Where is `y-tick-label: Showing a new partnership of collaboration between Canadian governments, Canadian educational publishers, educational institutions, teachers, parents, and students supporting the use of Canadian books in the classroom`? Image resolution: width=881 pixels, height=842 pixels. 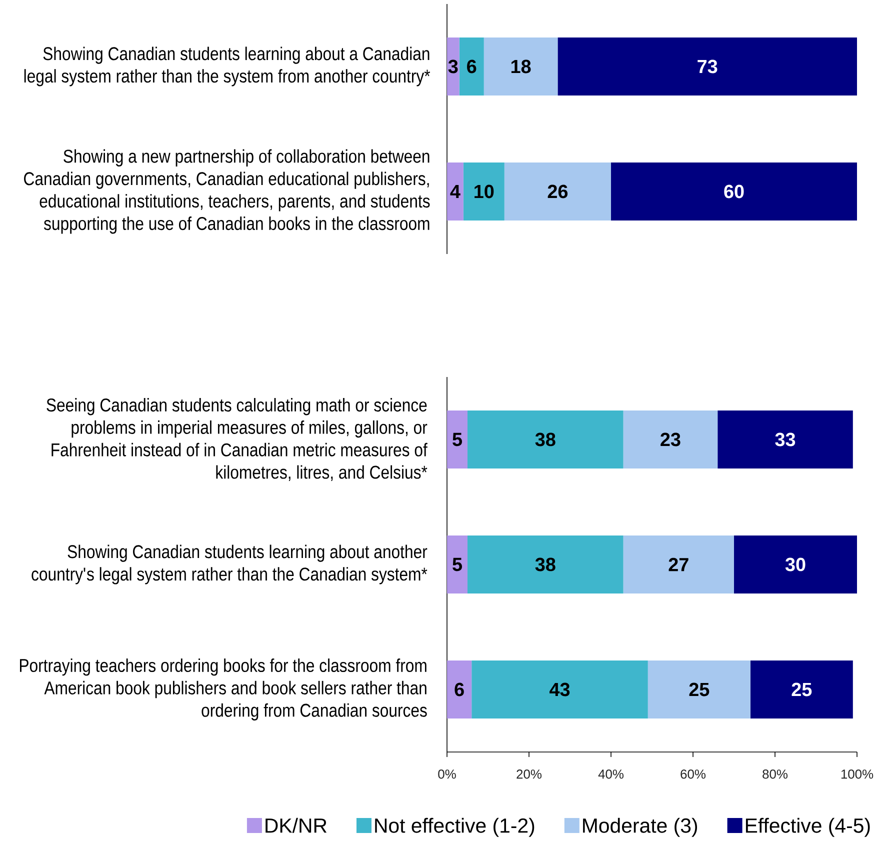
y-tick-label: Showing a new partnership of collaboration between Canadian governments, Canadian educational publishers, educational institutions, teachers, parents, and students supporting the use of Canadian books in the classroom is located at coordinates (227, 191).